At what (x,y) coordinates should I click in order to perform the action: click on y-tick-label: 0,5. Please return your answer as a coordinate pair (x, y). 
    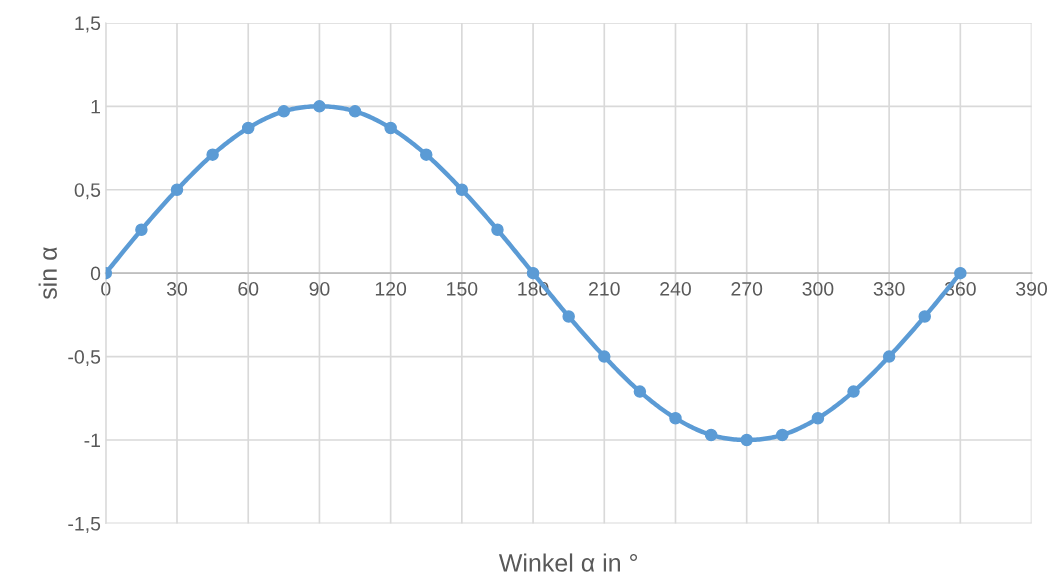
    Looking at the image, I should click on (87, 191).